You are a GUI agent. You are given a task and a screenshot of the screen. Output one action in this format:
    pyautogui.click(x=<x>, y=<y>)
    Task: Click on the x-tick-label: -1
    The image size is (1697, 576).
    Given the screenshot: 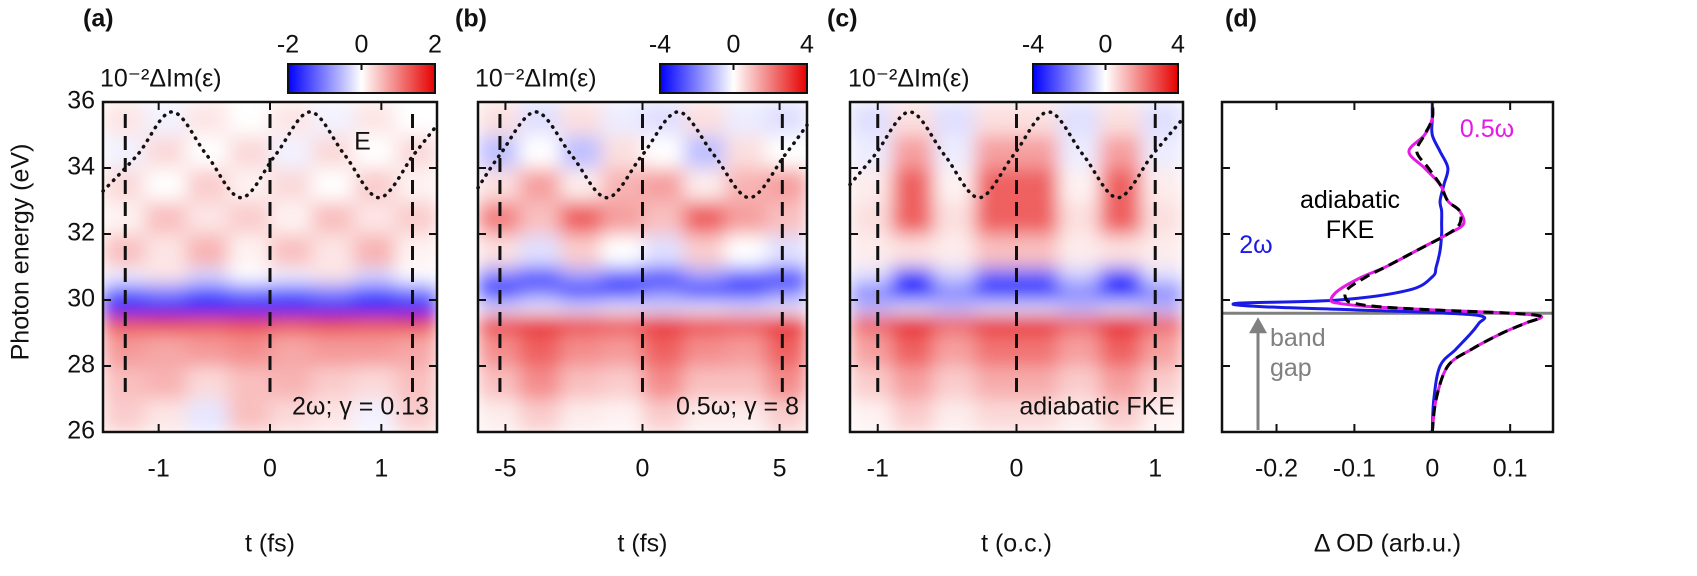 What is the action you would take?
    pyautogui.click(x=878, y=469)
    